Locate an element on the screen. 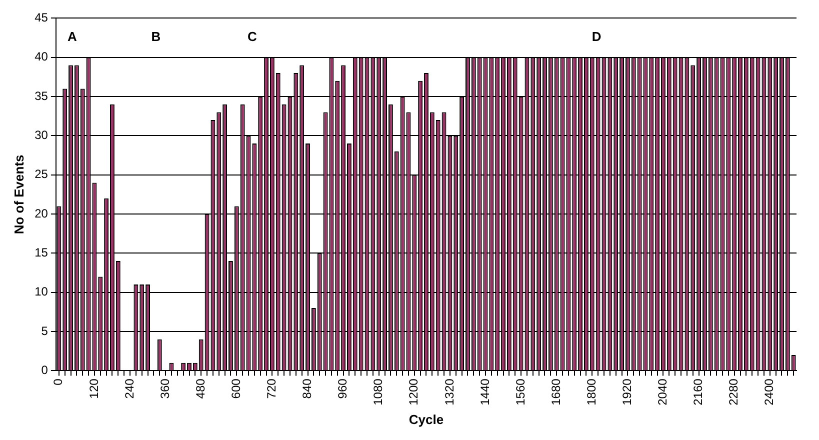 This screenshot has height=440, width=819. x-tick-label: 1680 is located at coordinates (555, 392).